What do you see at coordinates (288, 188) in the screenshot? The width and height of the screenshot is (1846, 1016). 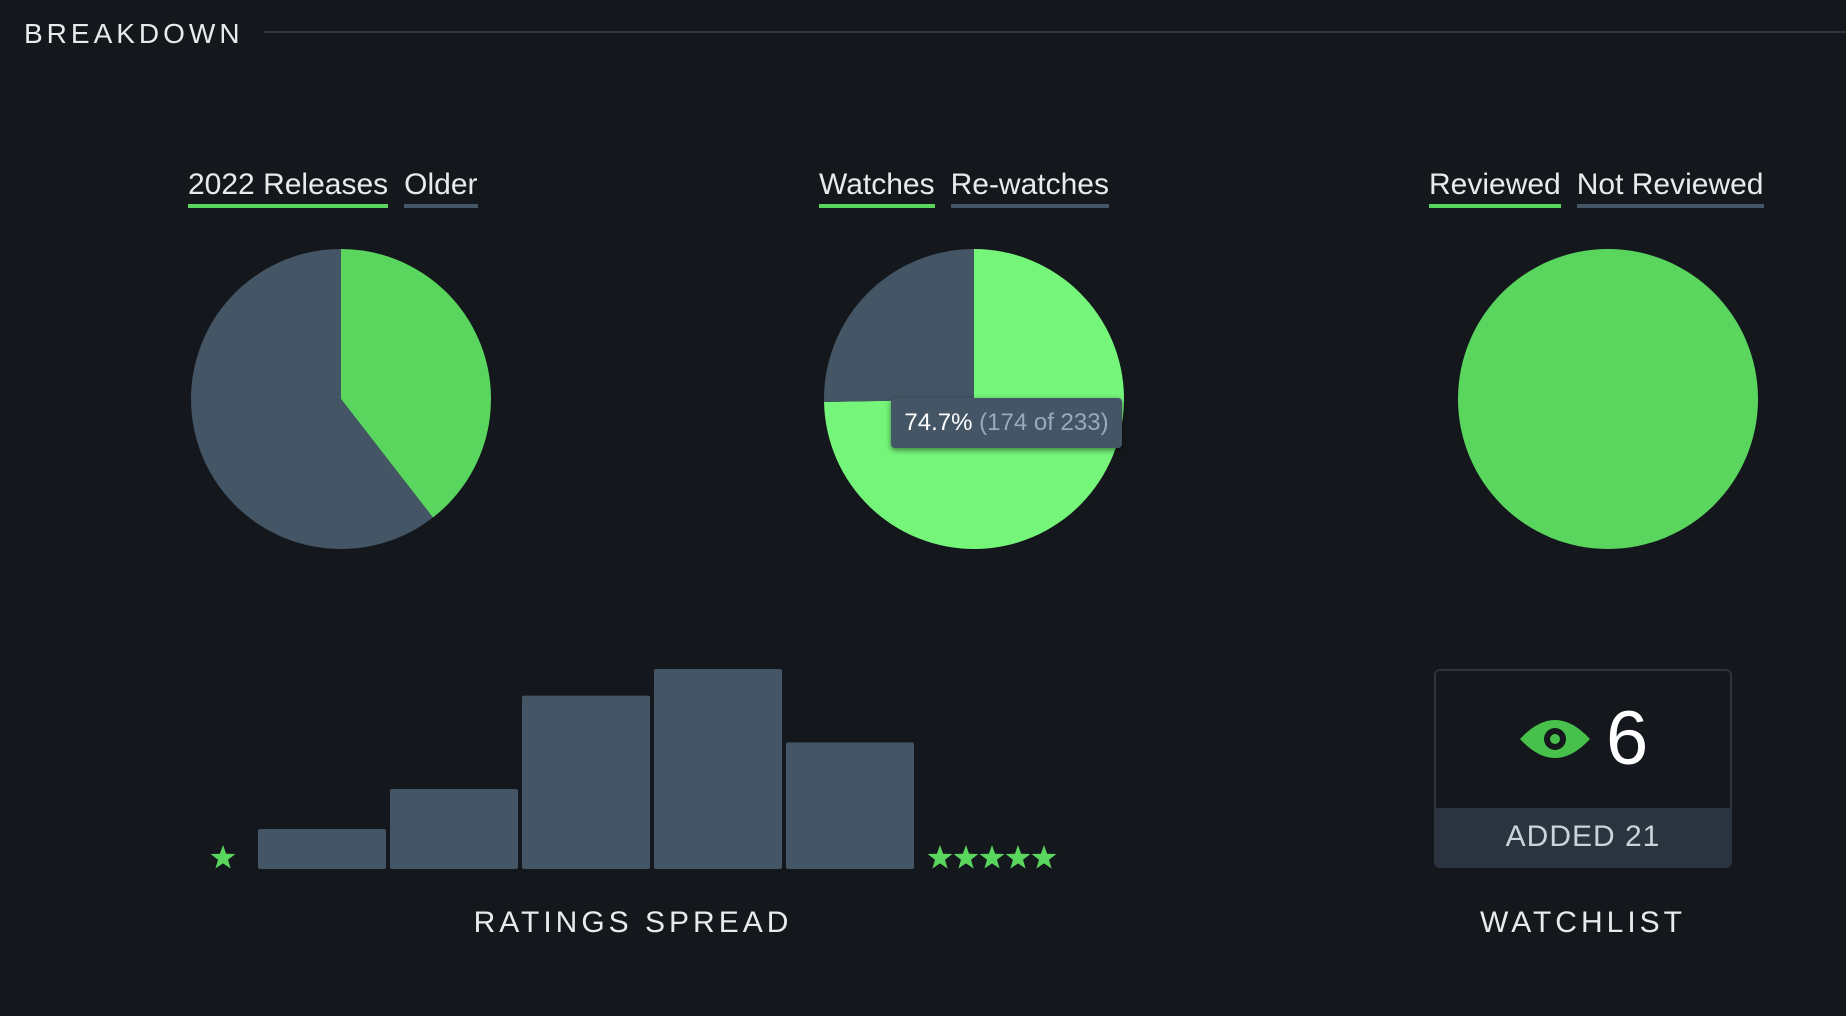 I see `legend-2022-releases: 2022 Releases` at bounding box center [288, 188].